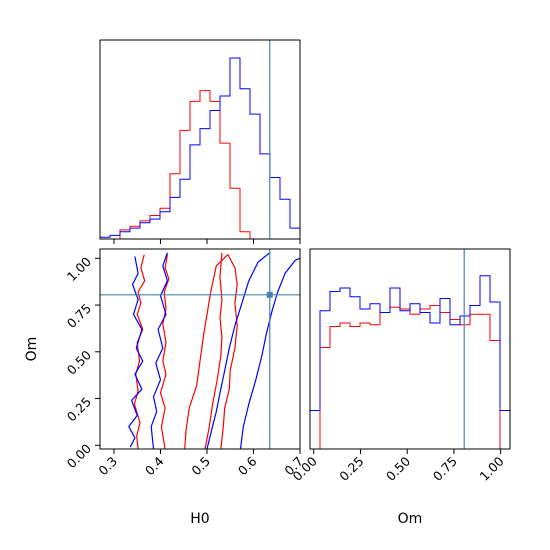 The image size is (550, 550). I want to click on y-axis-title-om: Om, so click(32, 349).